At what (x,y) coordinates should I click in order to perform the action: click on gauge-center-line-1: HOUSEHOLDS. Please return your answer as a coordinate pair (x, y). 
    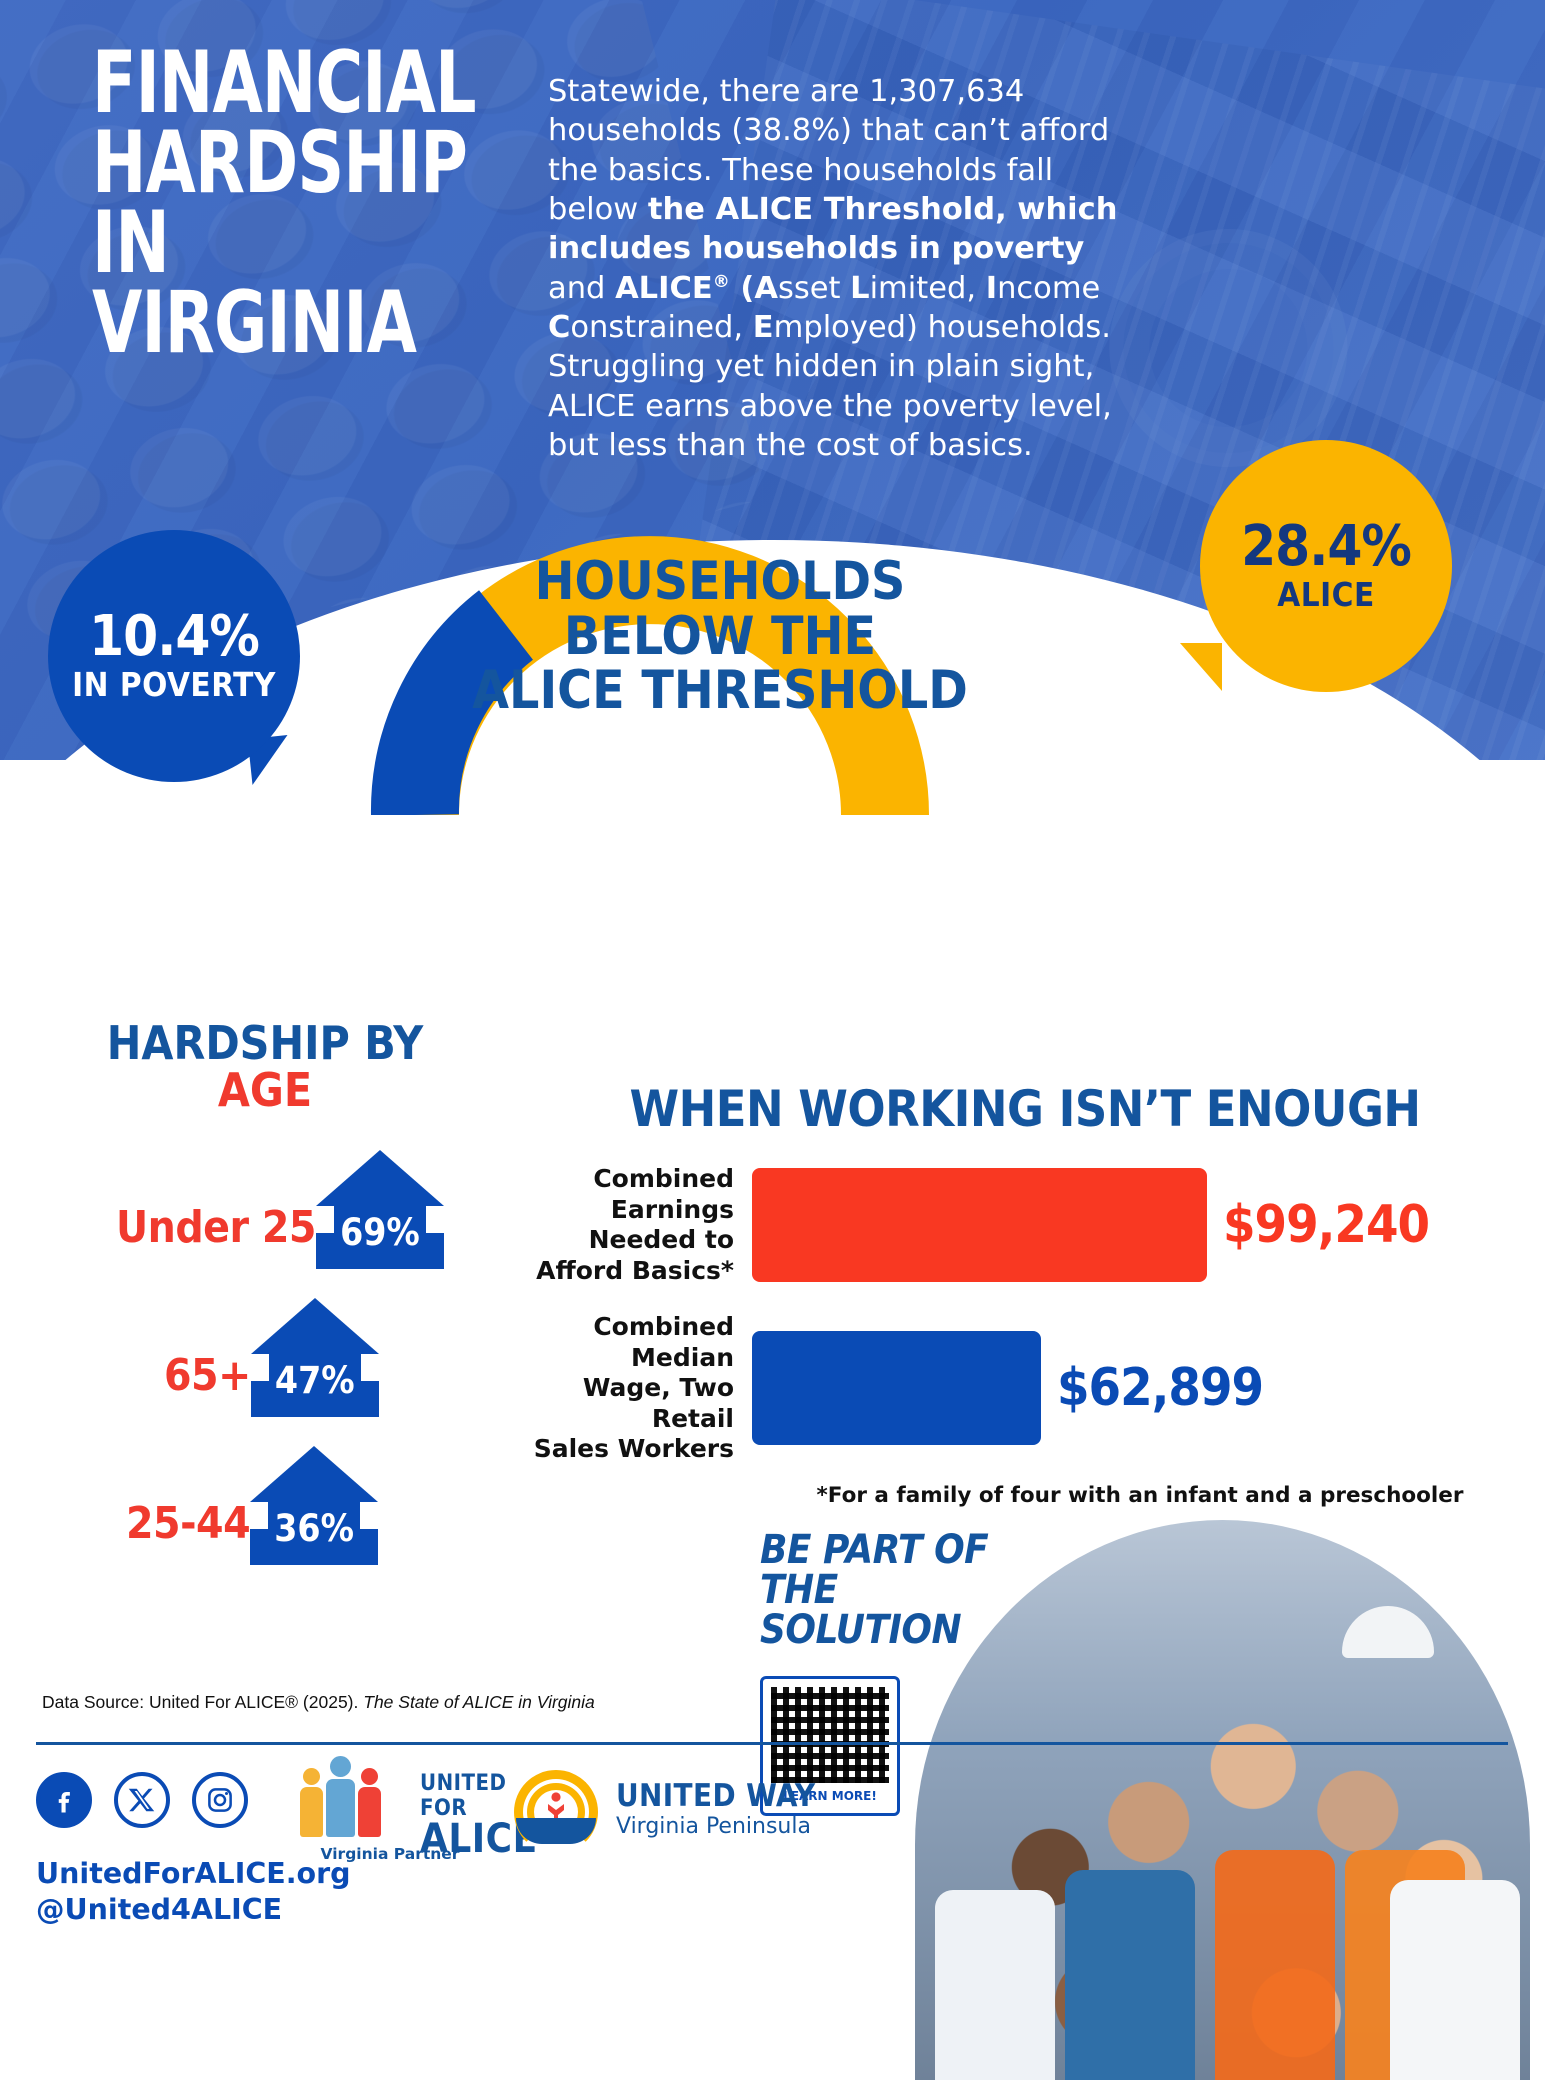
    Looking at the image, I should click on (720, 581).